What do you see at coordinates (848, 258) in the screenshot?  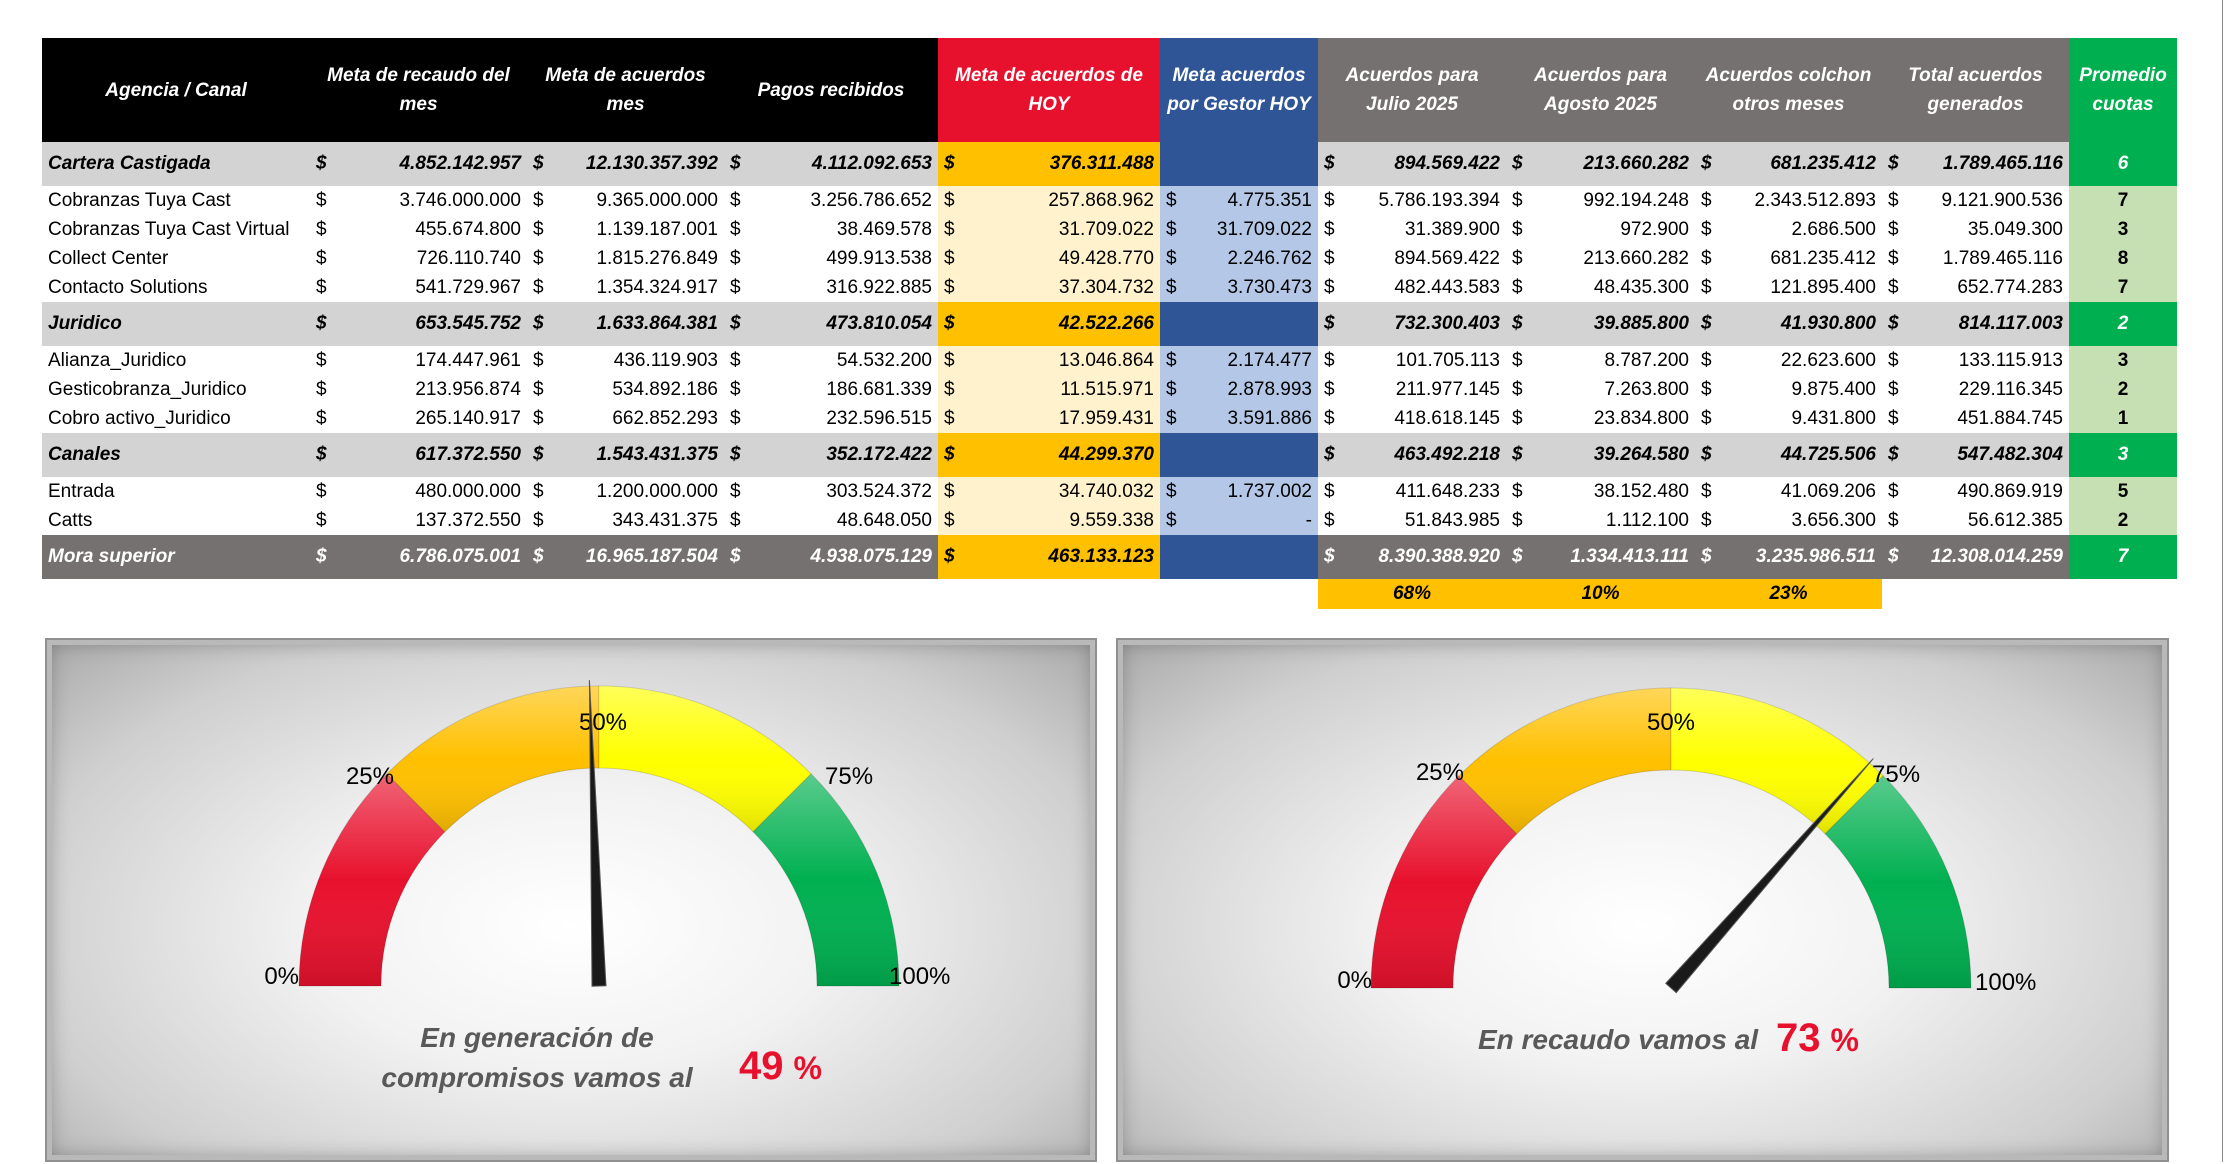 I see `cell-pagos: 499.913.538` at bounding box center [848, 258].